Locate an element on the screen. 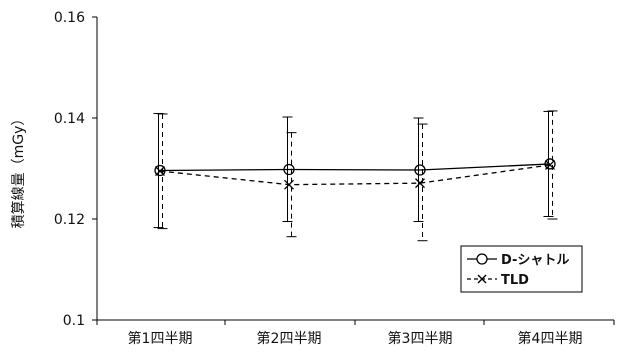 This screenshot has height=353, width=618. x-category-label: 第1四半期 is located at coordinates (160, 338).